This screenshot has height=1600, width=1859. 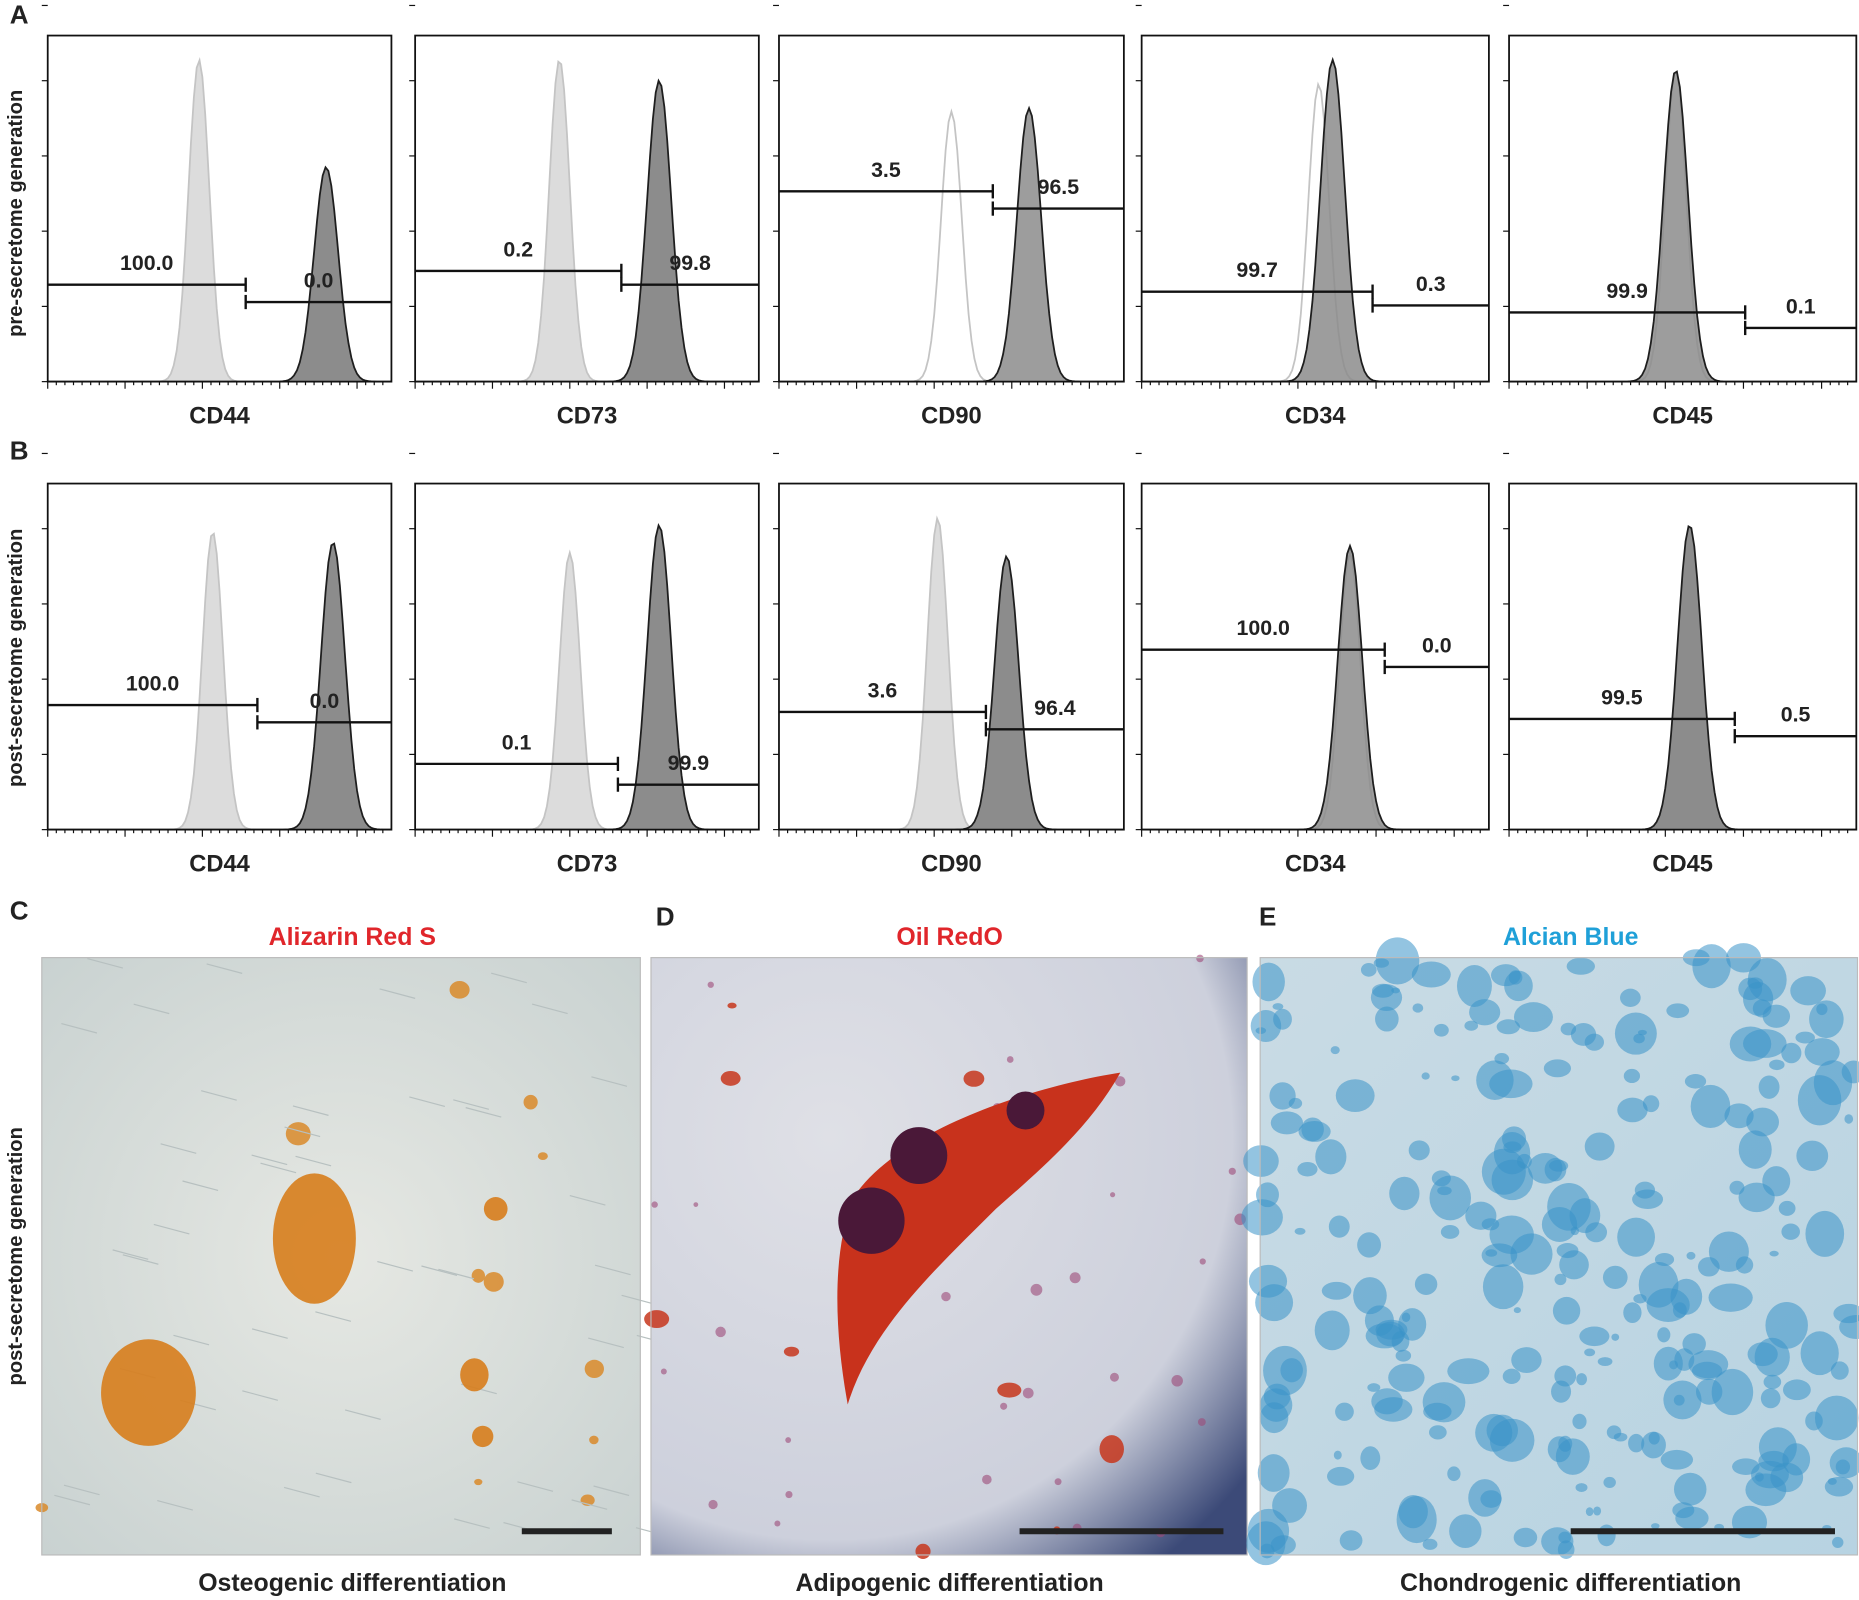 What do you see at coordinates (219, 864) in the screenshot?
I see `marker-label: CD44` at bounding box center [219, 864].